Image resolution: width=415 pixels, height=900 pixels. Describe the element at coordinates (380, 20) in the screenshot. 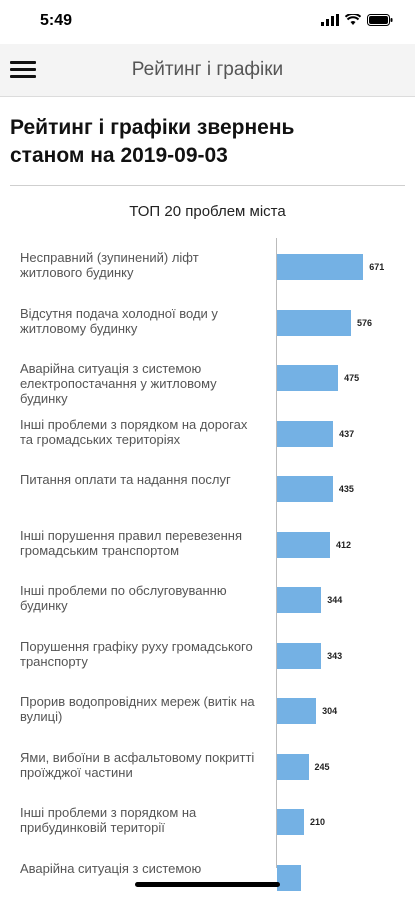

I see `battery-icon` at that location.